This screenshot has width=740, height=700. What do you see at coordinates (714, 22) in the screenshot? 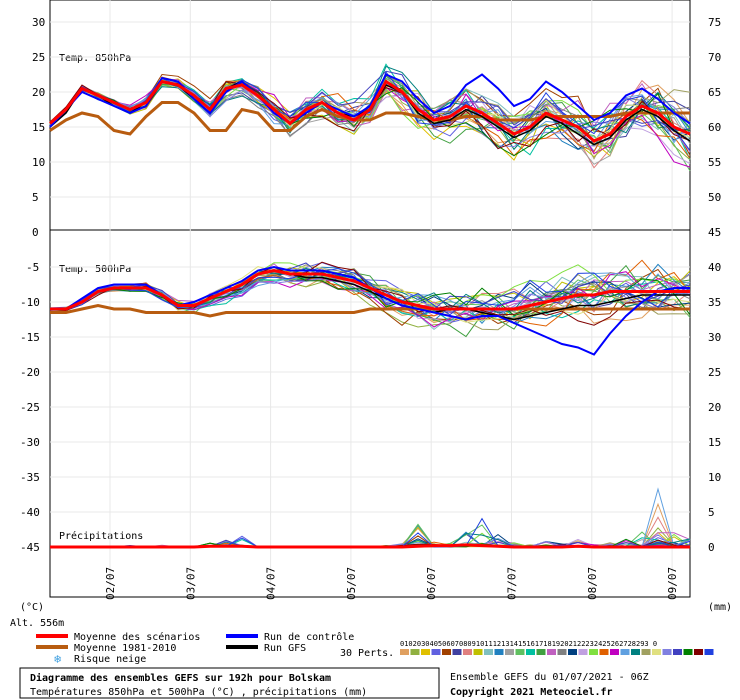
I see `t850-right-tick: 75` at bounding box center [714, 22].